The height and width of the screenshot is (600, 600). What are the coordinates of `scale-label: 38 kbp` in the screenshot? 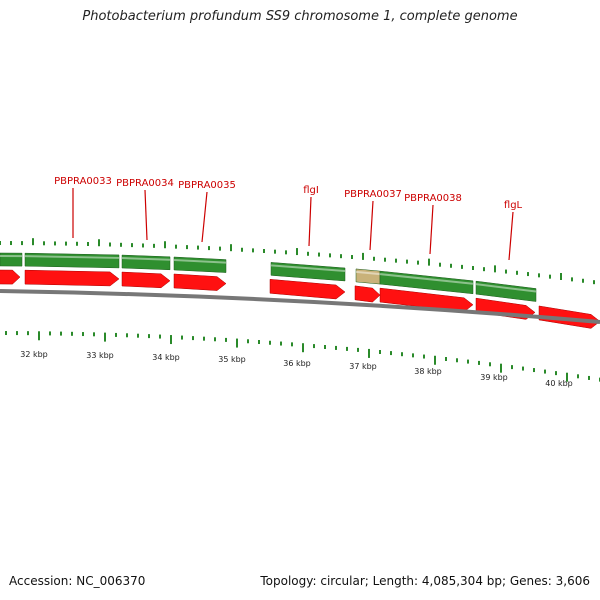 It's located at (428, 371).